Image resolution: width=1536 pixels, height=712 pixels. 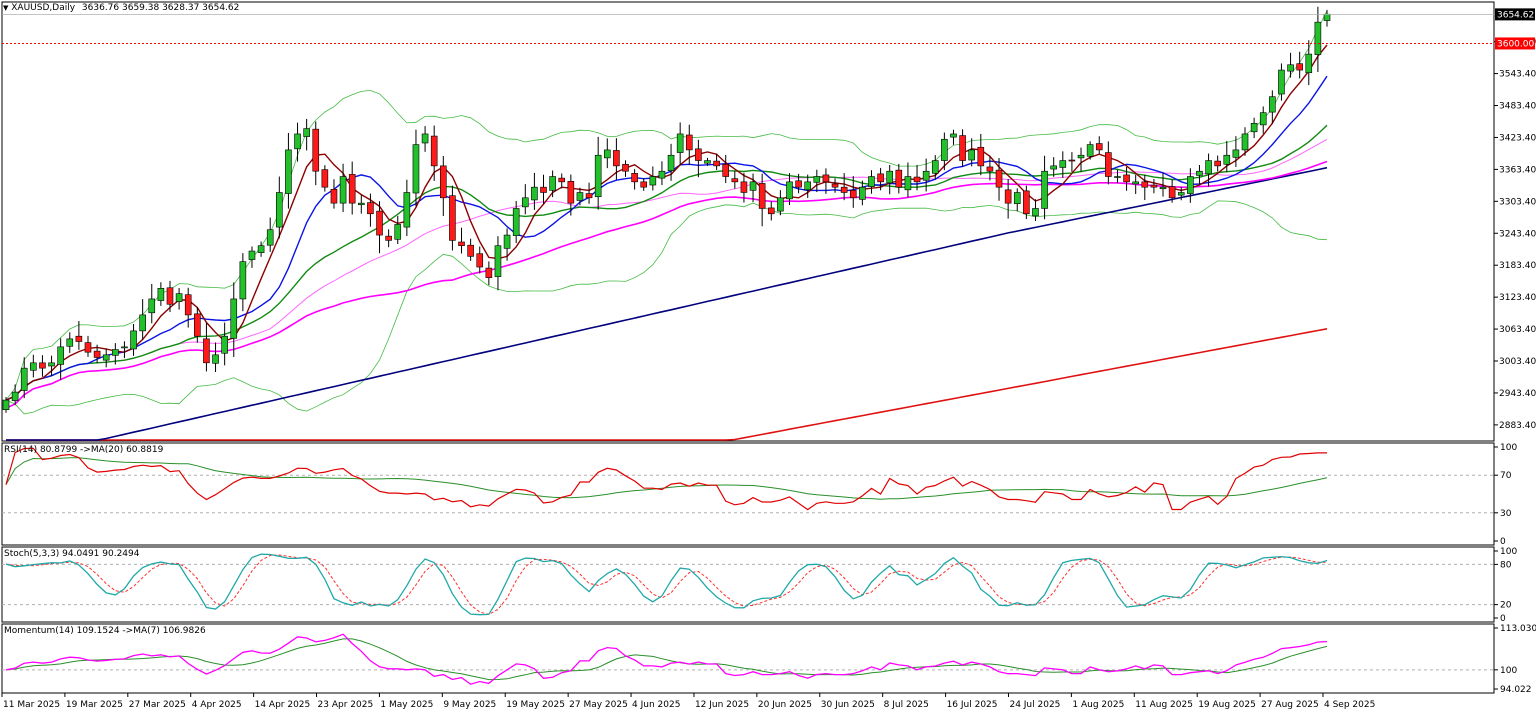 I want to click on x-tick-label: 20 Jun 2025, so click(x=785, y=705).